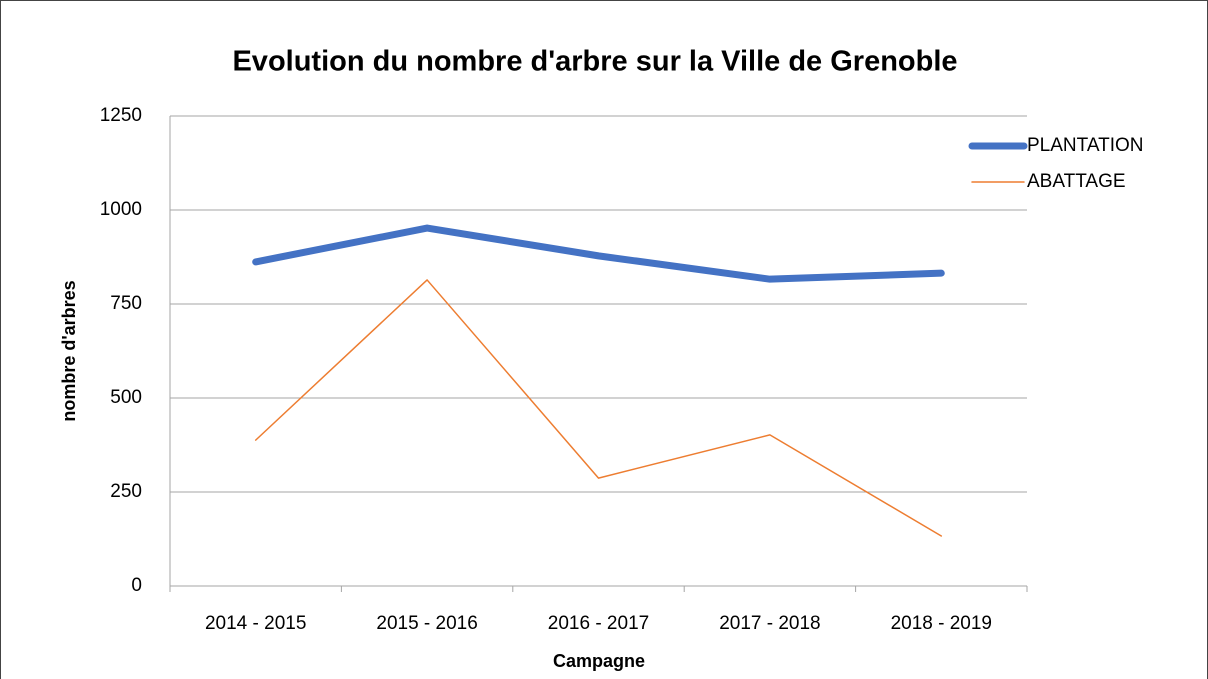 This screenshot has height=679, width=1208. Describe the element at coordinates (598, 623) in the screenshot. I see `x-tick-label: 2016 - 2017` at that location.